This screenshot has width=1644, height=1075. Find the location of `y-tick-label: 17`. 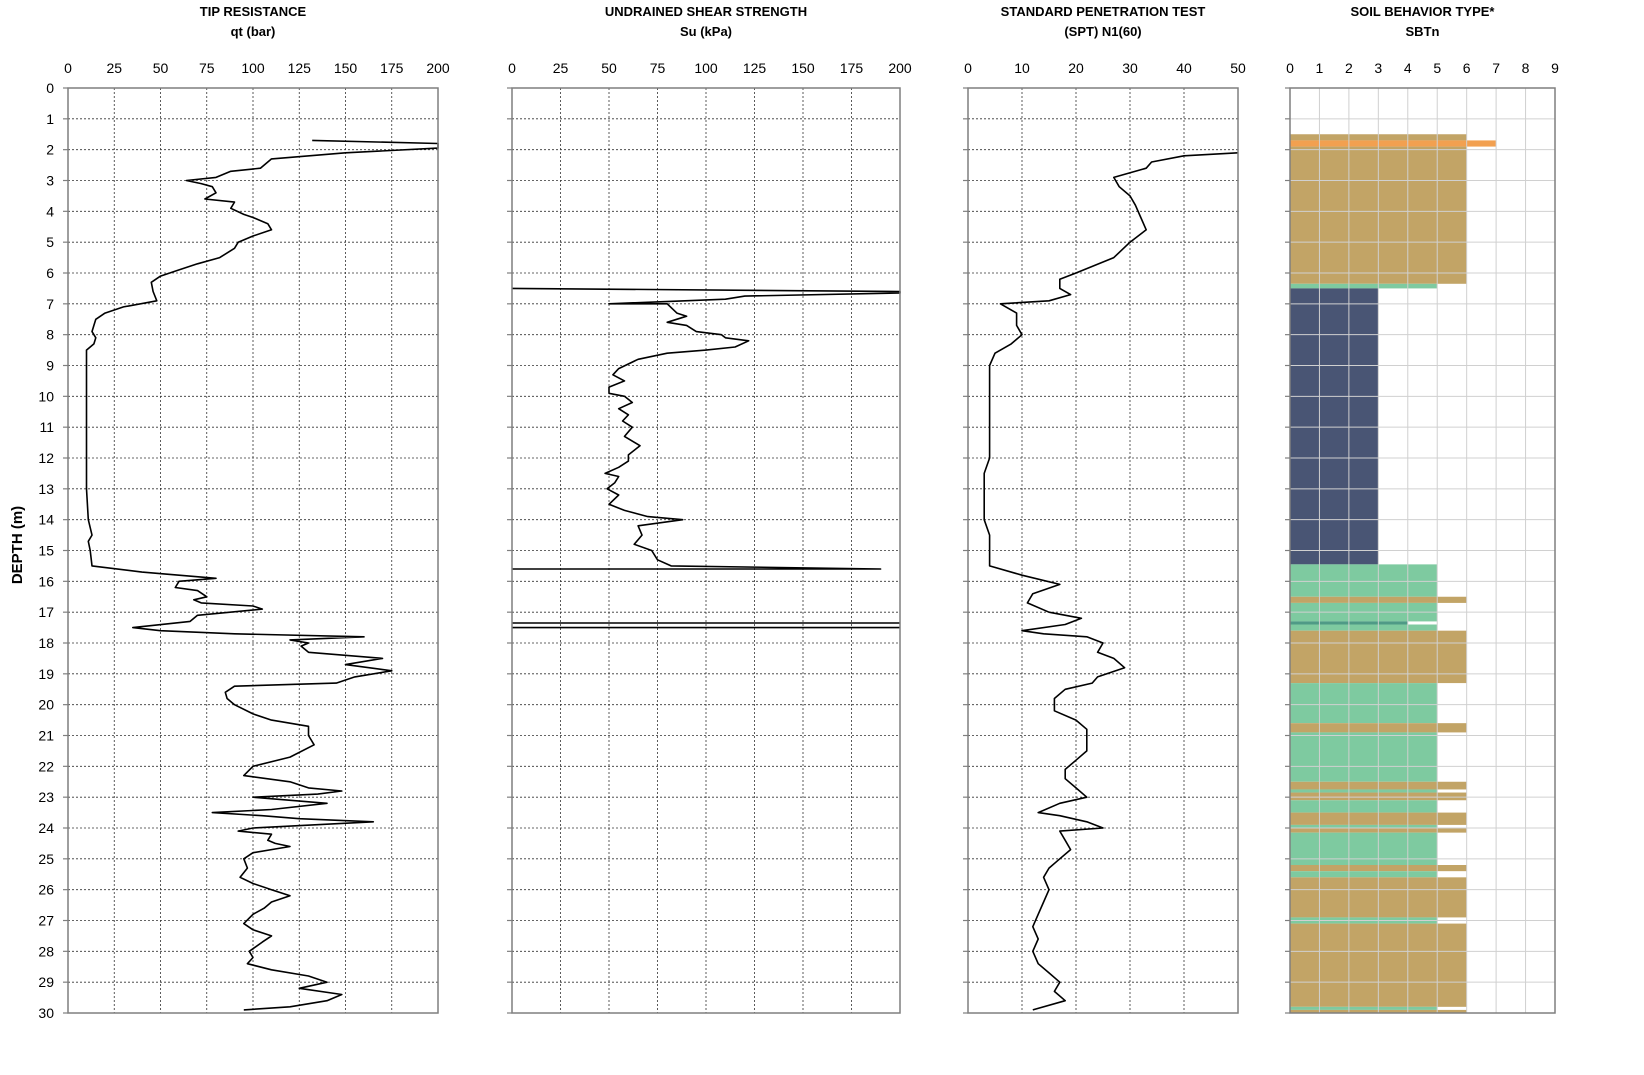

y-tick-label: 17 is located at coordinates (46, 612).